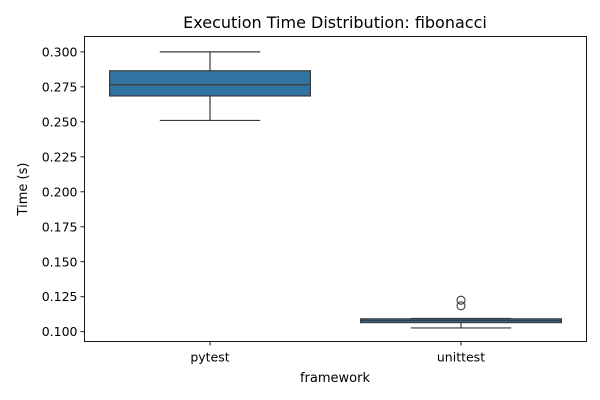 The image size is (600, 400). What do you see at coordinates (23, 190) in the screenshot?
I see `y-axis-label: Time (s)` at bounding box center [23, 190].